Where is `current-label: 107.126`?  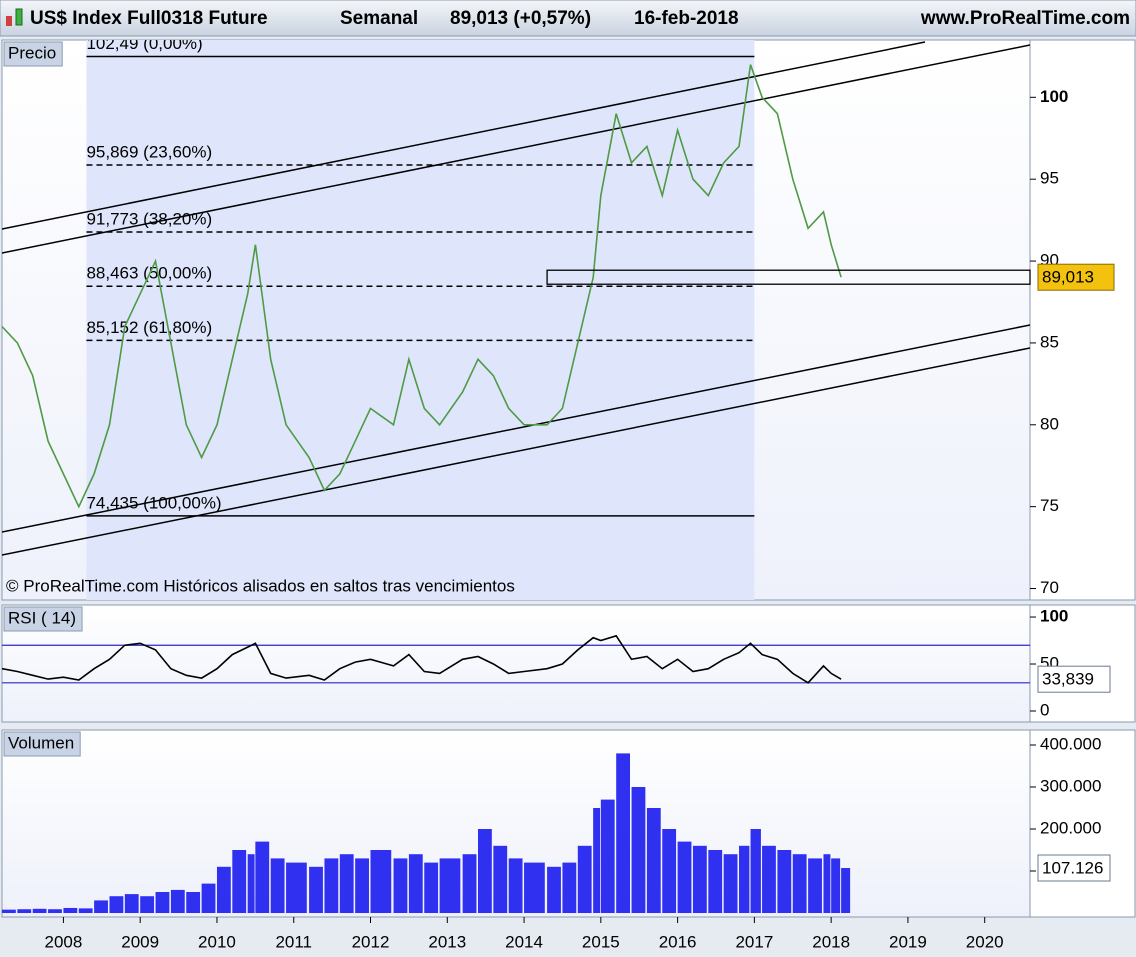
current-label: 107.126 is located at coordinates (1072, 867).